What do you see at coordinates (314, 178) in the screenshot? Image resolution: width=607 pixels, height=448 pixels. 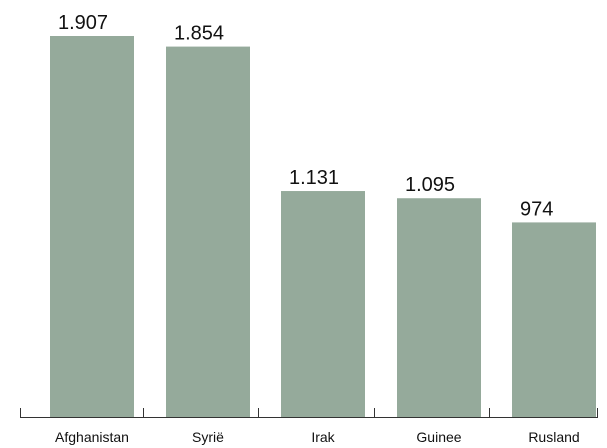 I see `bar-value-label-2: 1.131` at bounding box center [314, 178].